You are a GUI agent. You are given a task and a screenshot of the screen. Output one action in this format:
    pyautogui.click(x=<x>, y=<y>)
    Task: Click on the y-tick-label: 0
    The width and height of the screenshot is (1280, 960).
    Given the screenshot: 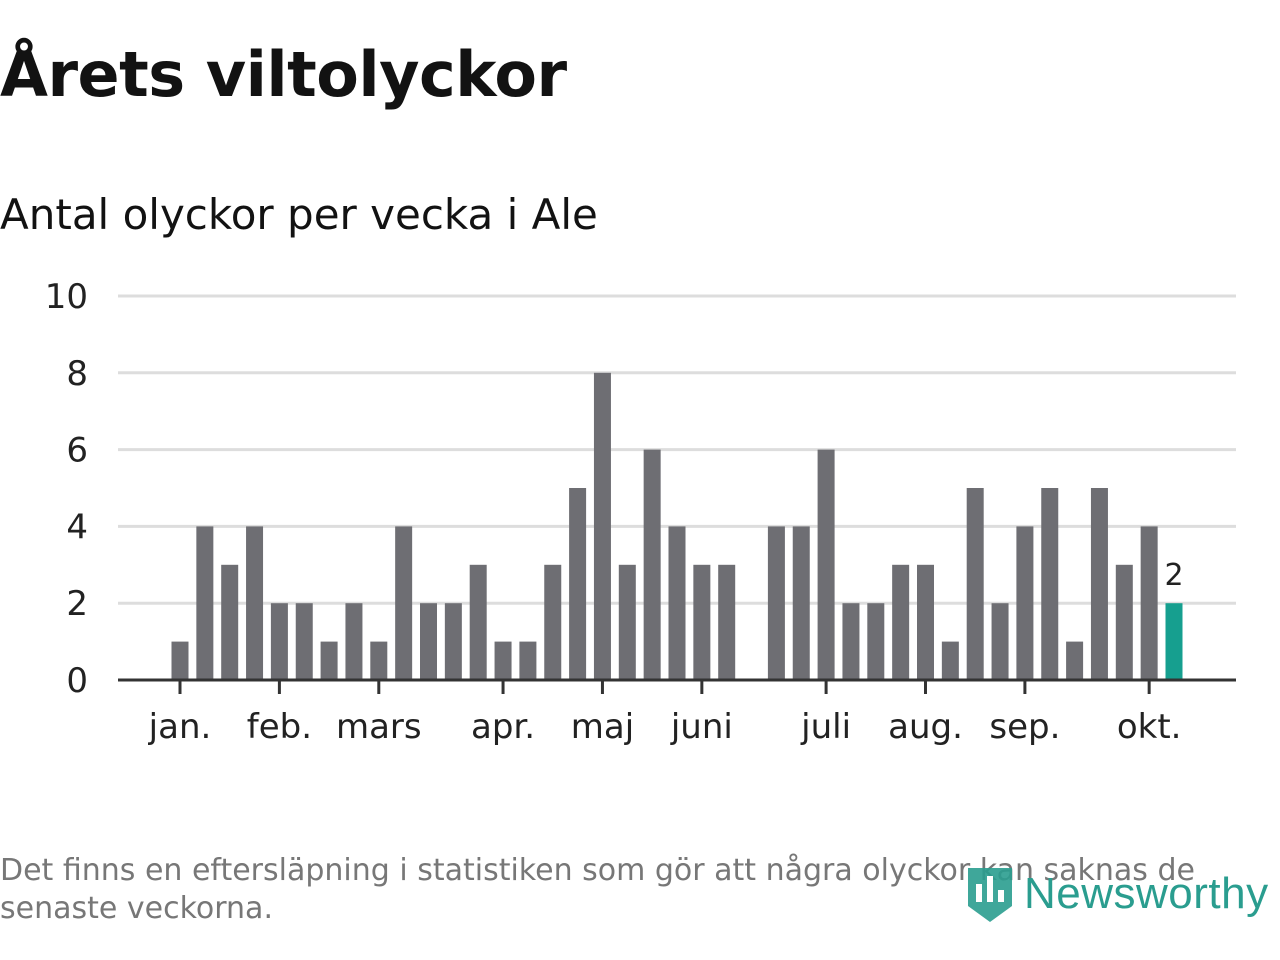 What is the action you would take?
    pyautogui.click(x=77, y=681)
    